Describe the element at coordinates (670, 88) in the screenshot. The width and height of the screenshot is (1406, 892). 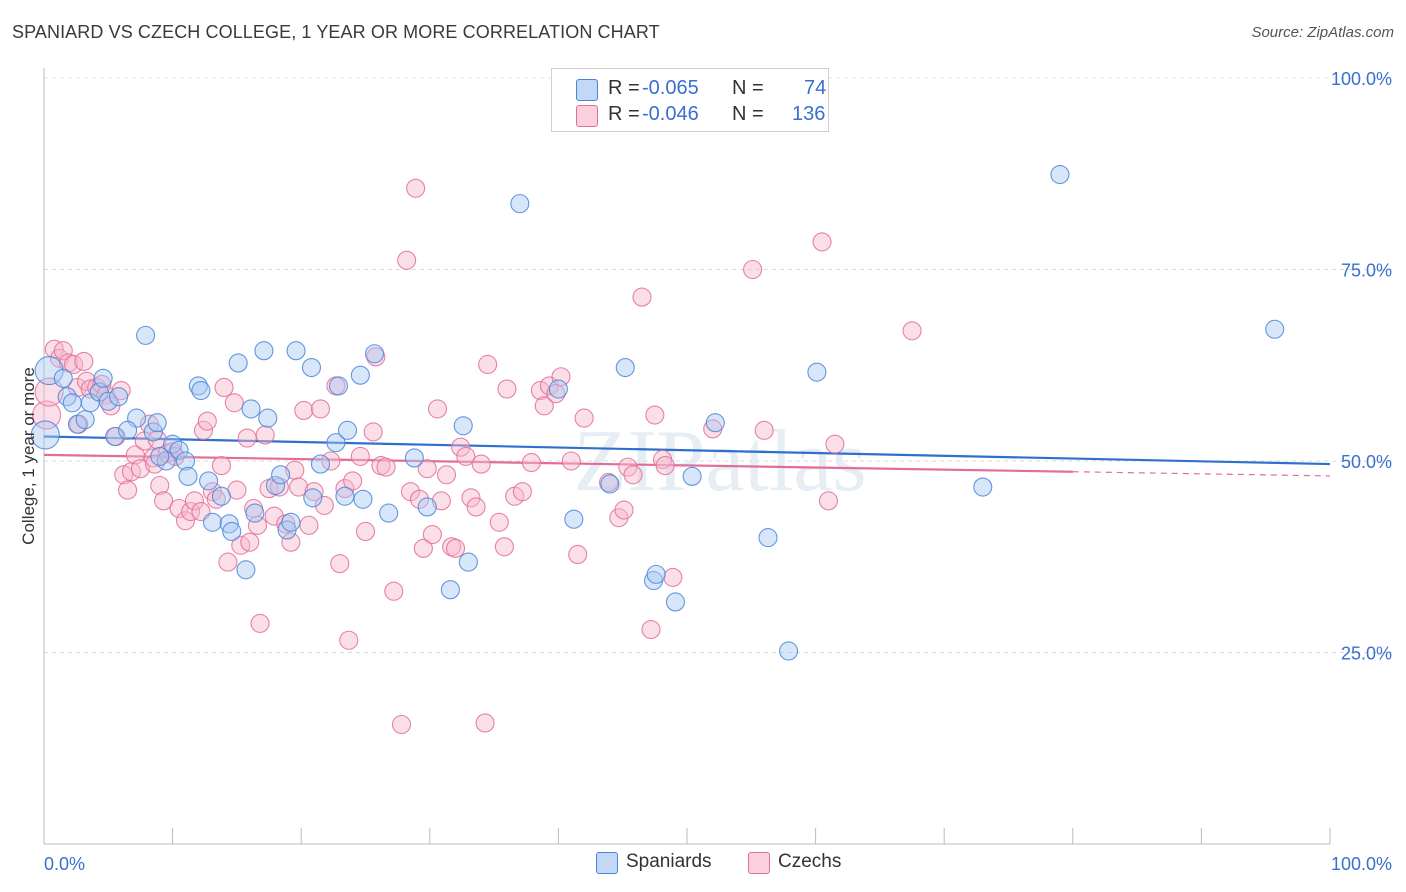
I see `legend-r-value: -0.065` at that location.